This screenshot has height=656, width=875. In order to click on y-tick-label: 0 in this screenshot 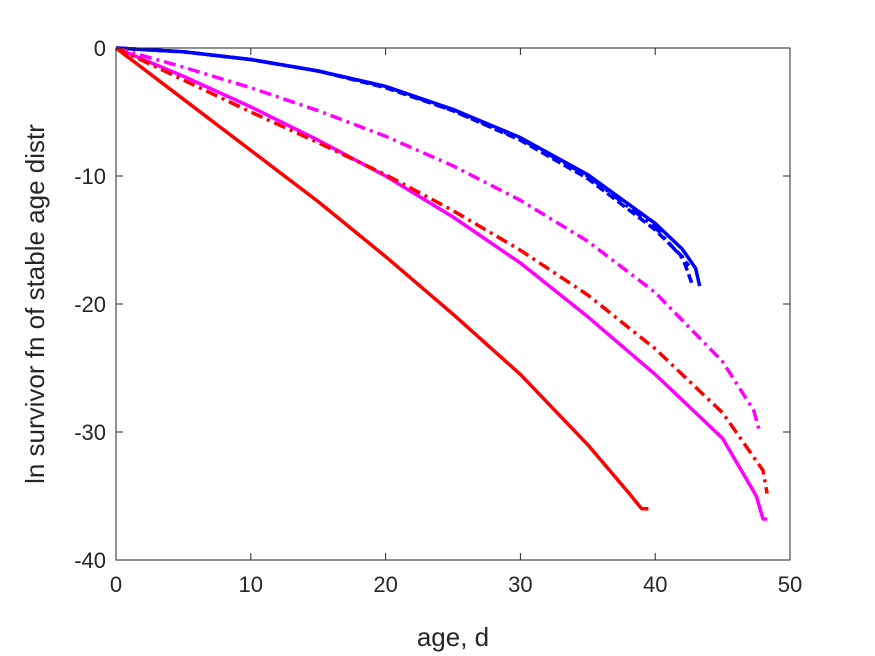, I will do `click(100, 48)`.